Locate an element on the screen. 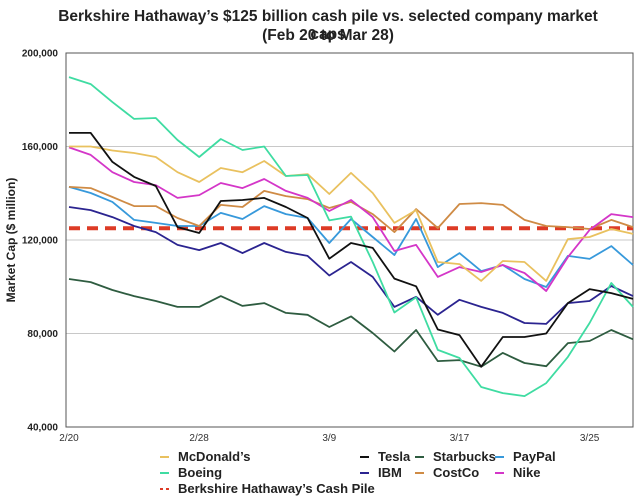 This screenshot has width=640, height=504. legend-item-tesla: Tesla is located at coordinates (385, 456).